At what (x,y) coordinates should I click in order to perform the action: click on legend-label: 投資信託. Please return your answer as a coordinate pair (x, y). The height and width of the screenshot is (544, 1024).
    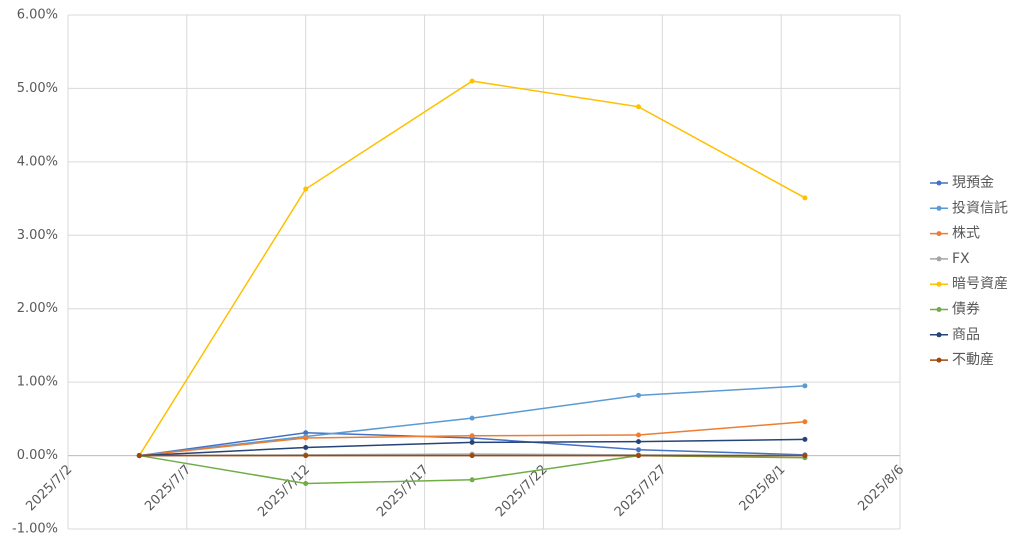
    Looking at the image, I should click on (980, 208).